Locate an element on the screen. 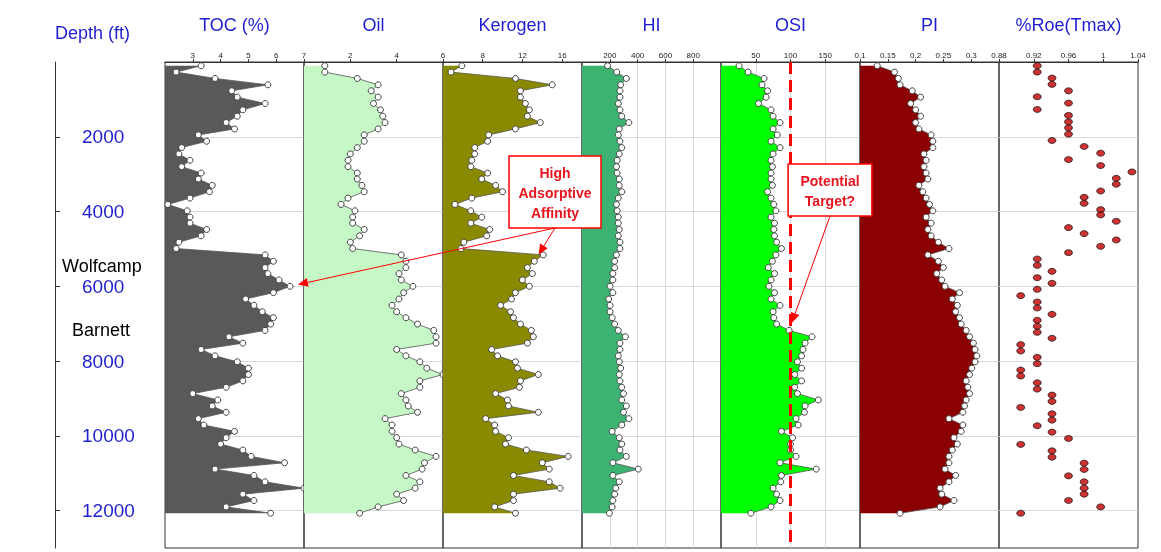  annotation: Potential Target? is located at coordinates (830, 191).